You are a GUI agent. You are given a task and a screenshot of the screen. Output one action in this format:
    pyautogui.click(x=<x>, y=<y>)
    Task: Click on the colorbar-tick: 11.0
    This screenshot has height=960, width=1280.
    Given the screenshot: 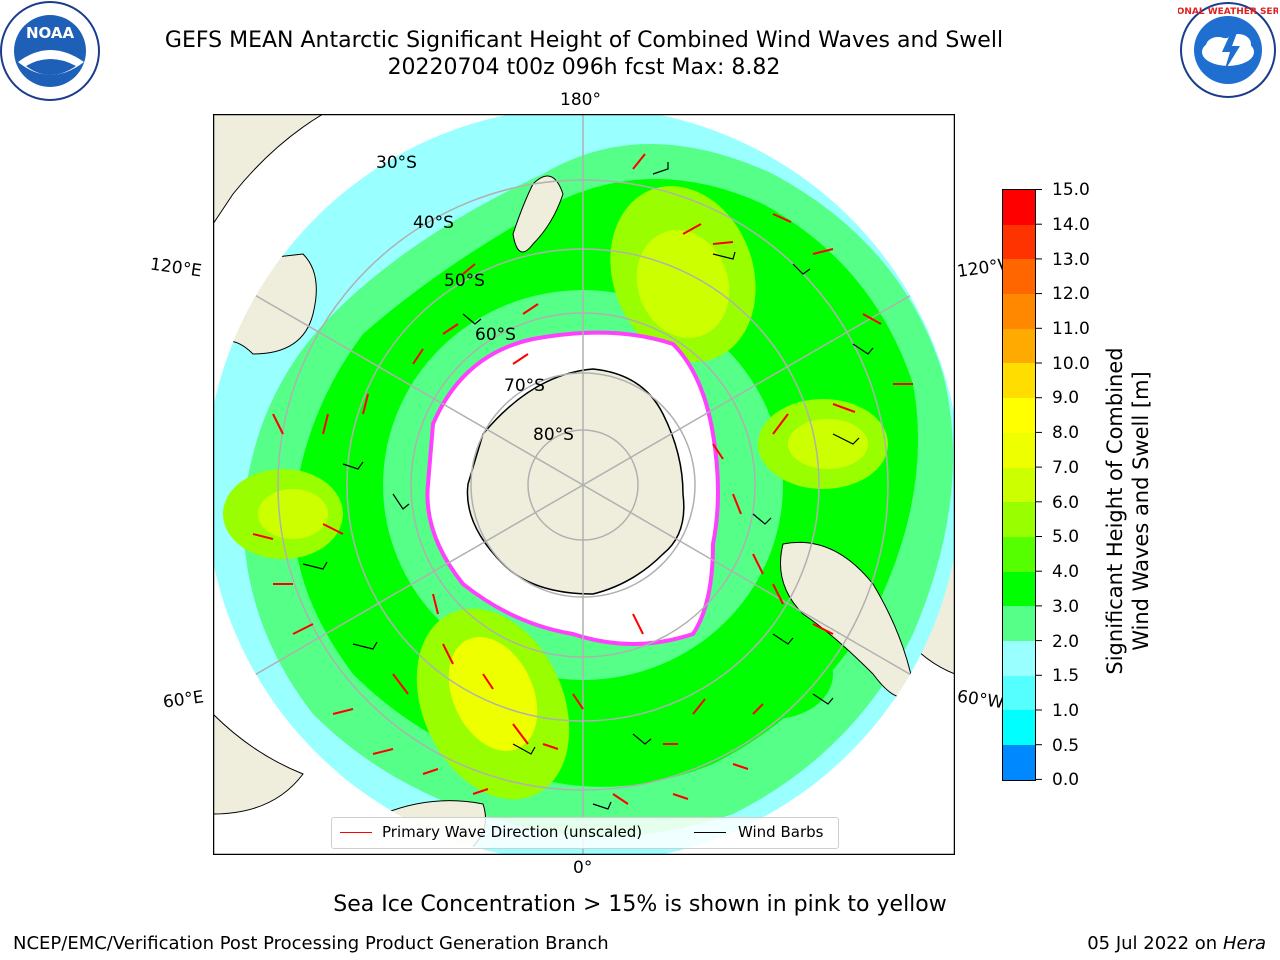 What is the action you would take?
    pyautogui.click(x=1071, y=329)
    